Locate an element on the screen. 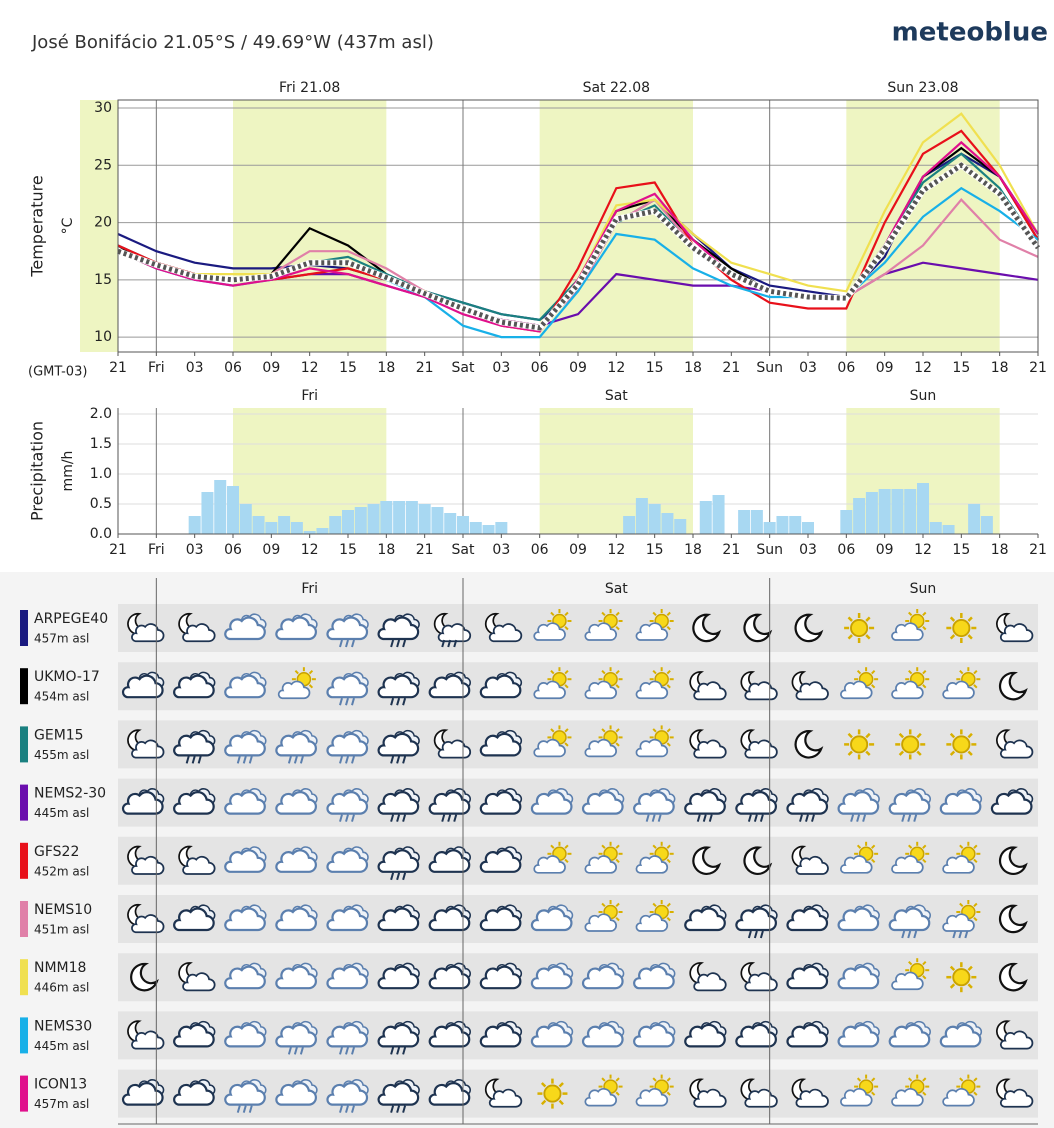  x-tick-label: 03 is located at coordinates (501, 368).